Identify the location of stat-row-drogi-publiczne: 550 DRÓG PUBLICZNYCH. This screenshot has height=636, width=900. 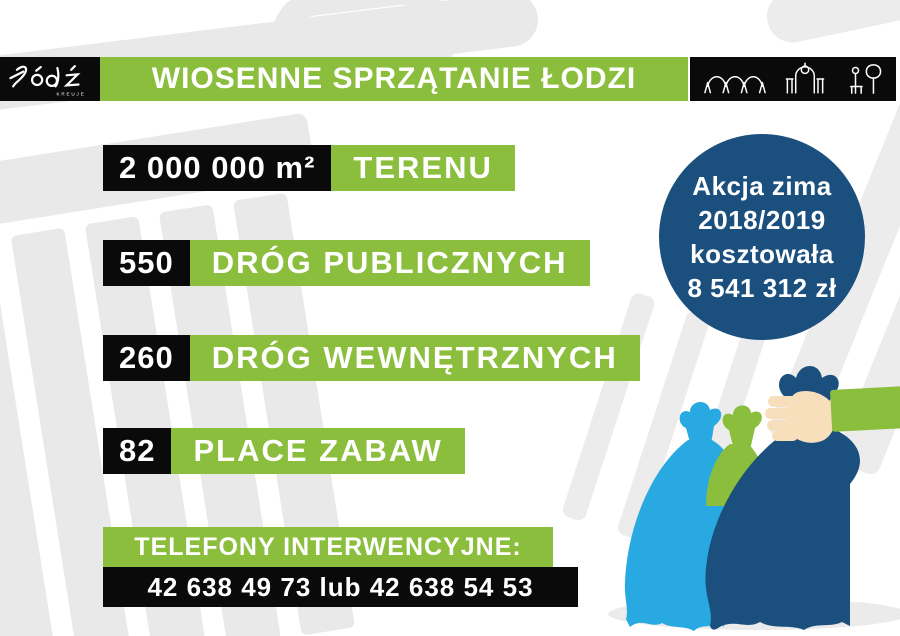
(346, 263).